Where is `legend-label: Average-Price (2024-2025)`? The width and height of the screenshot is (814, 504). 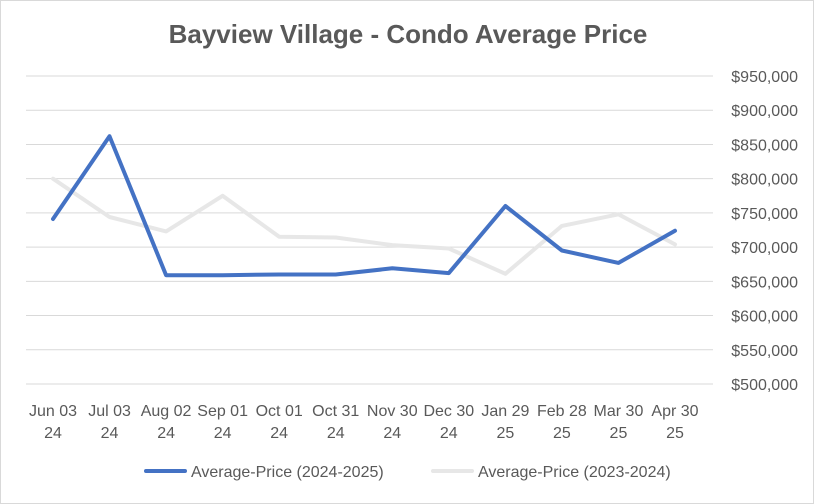
legend-label: Average-Price (2024-2025) is located at coordinates (287, 472).